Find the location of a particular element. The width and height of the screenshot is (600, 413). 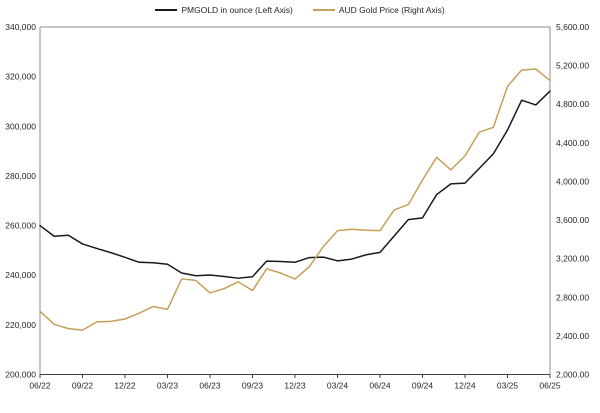

right-axis-tick-label: 5,600.00 is located at coordinates (572, 27).